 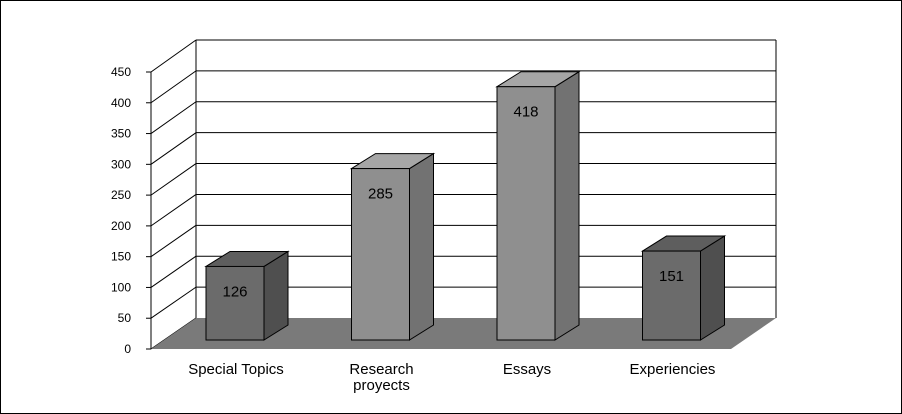 I want to click on y-tick-label: 400, so click(x=121, y=103).